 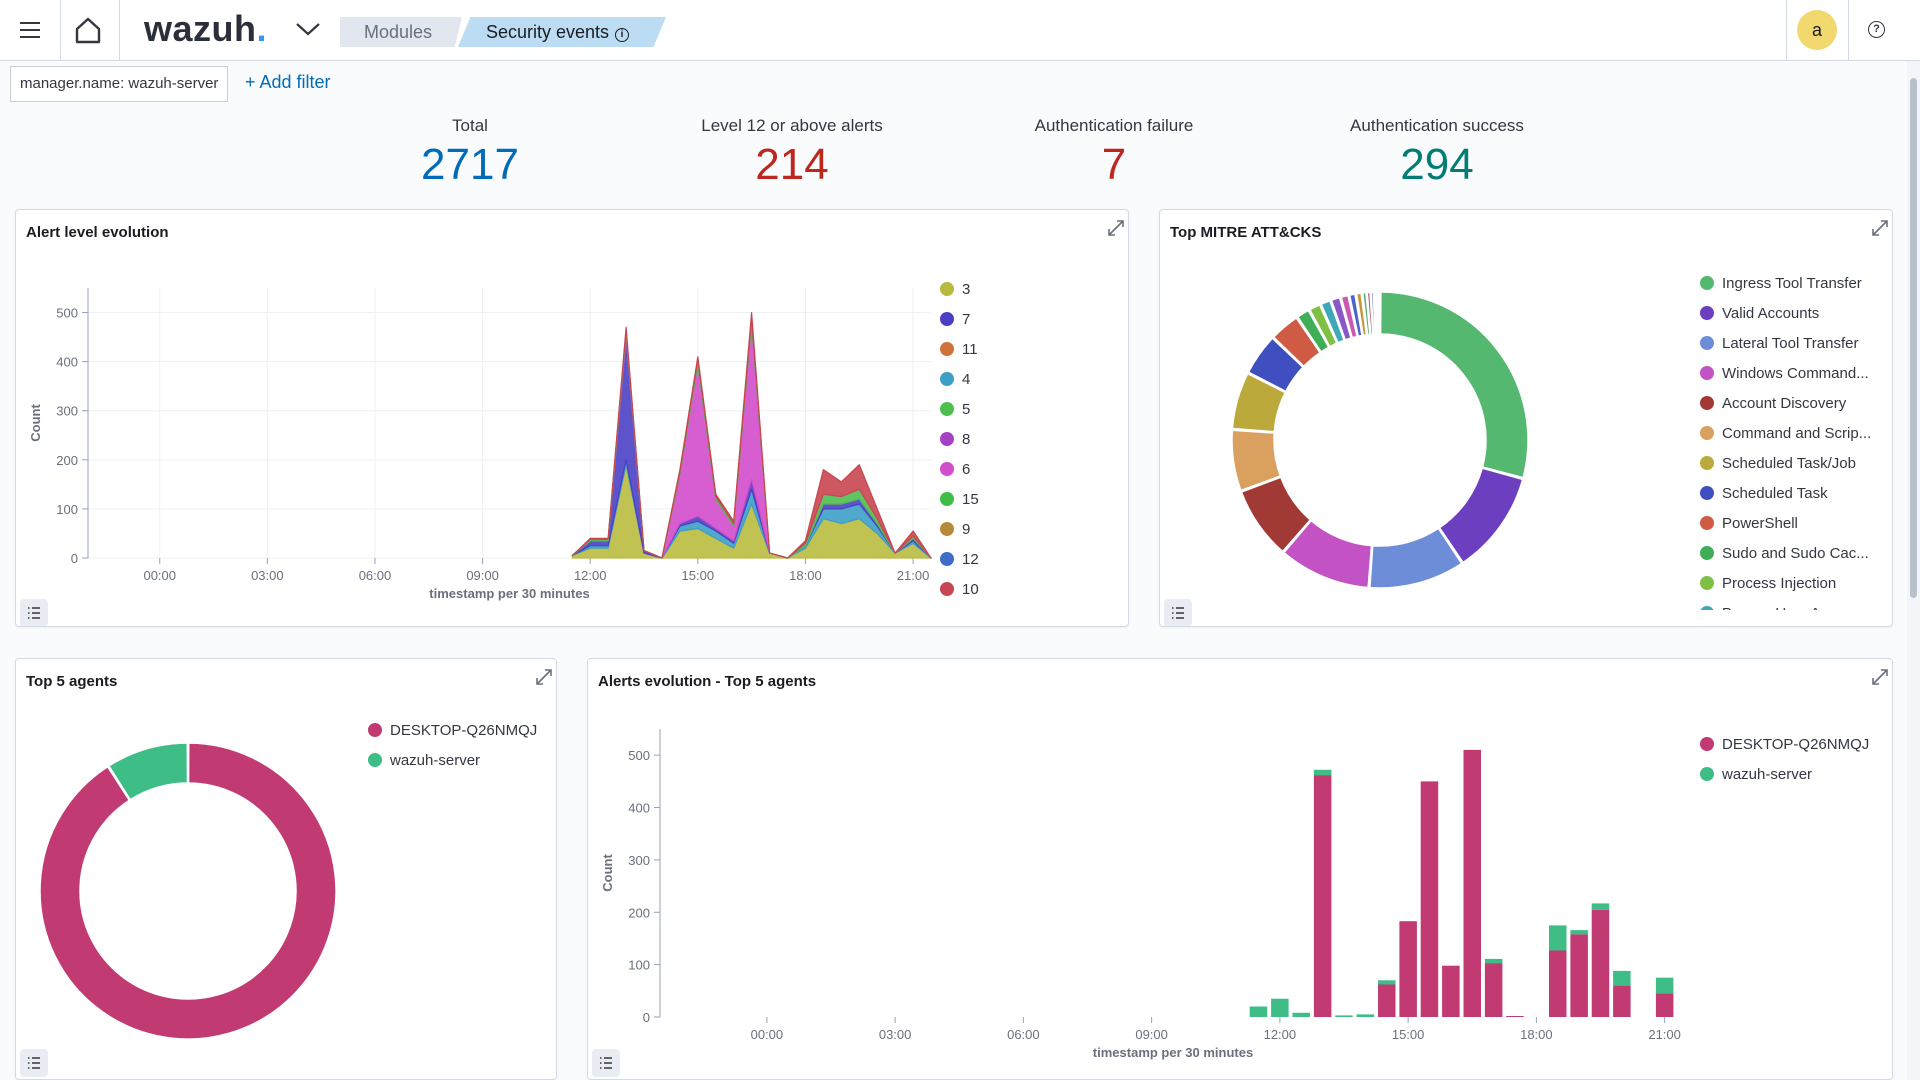 I want to click on info-icon: i, so click(x=622, y=35).